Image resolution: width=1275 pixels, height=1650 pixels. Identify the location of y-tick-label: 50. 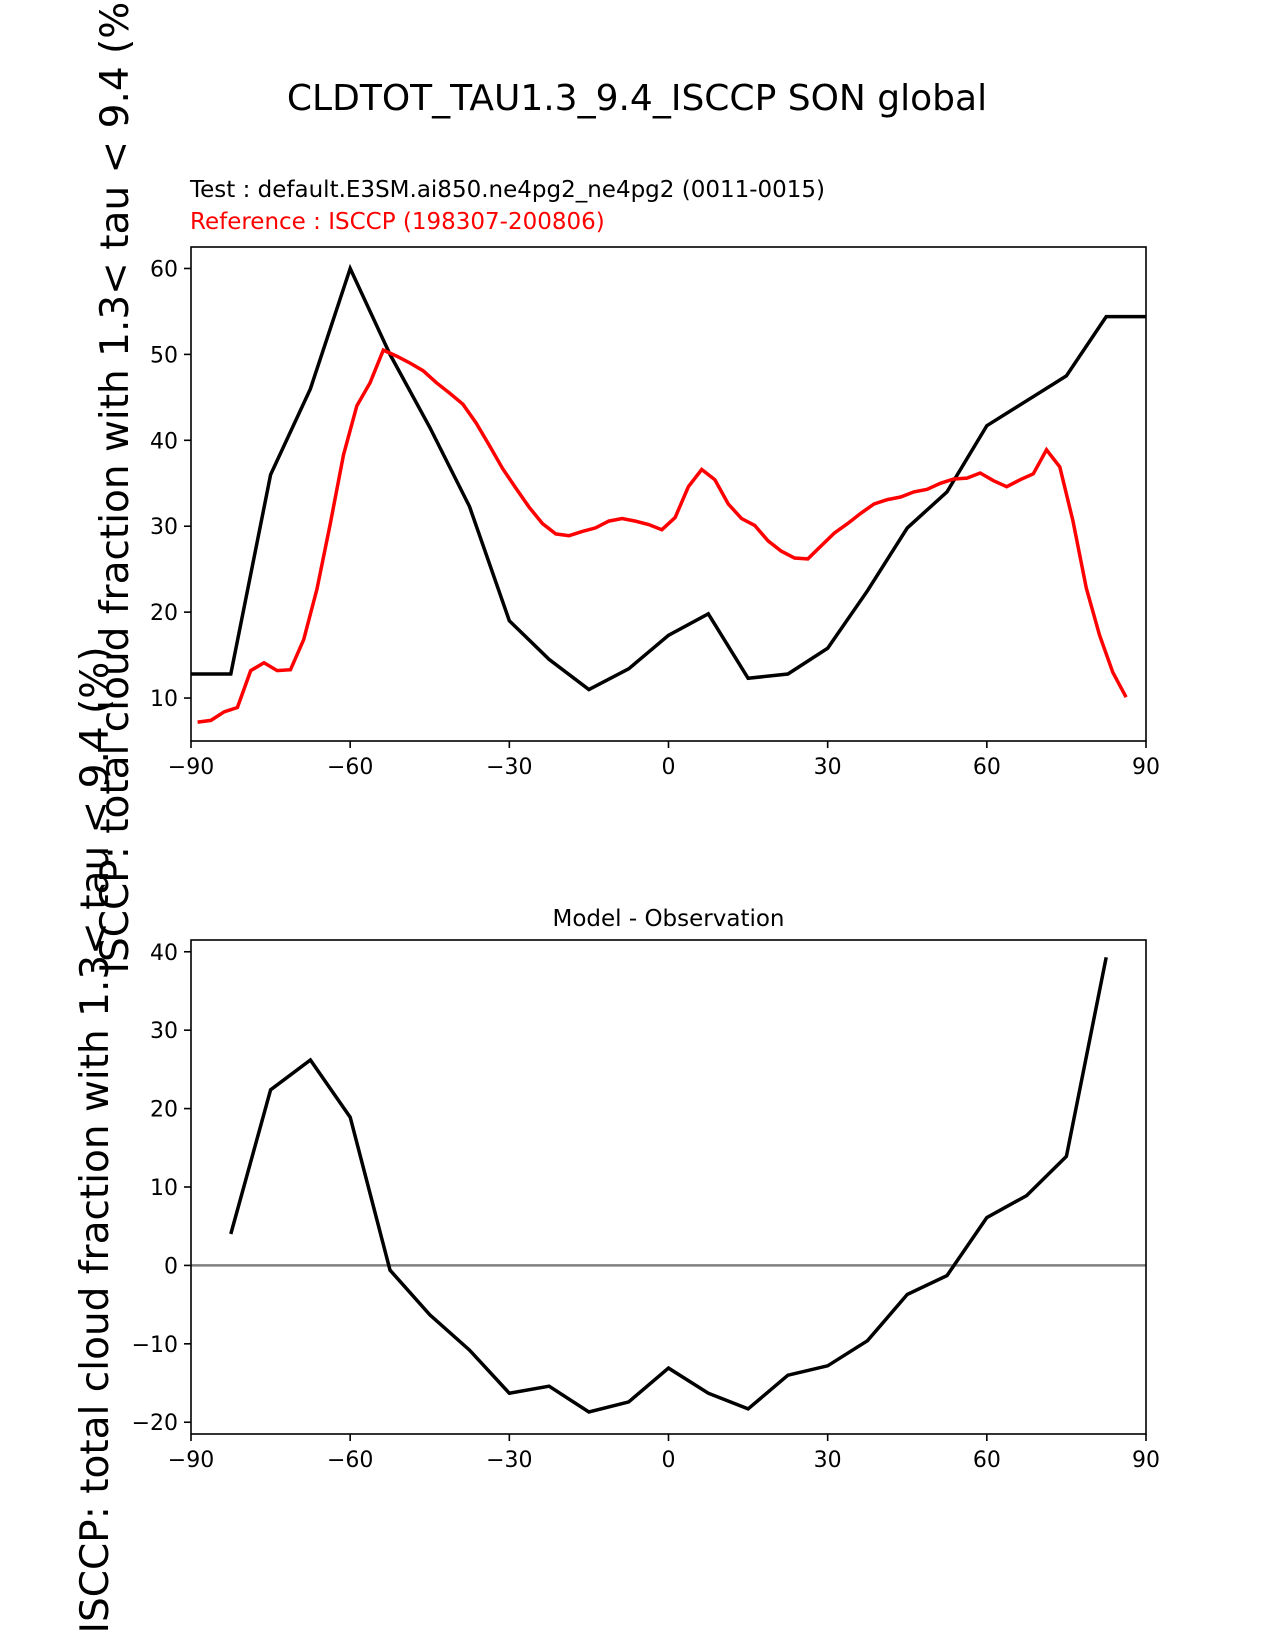
(164, 355).